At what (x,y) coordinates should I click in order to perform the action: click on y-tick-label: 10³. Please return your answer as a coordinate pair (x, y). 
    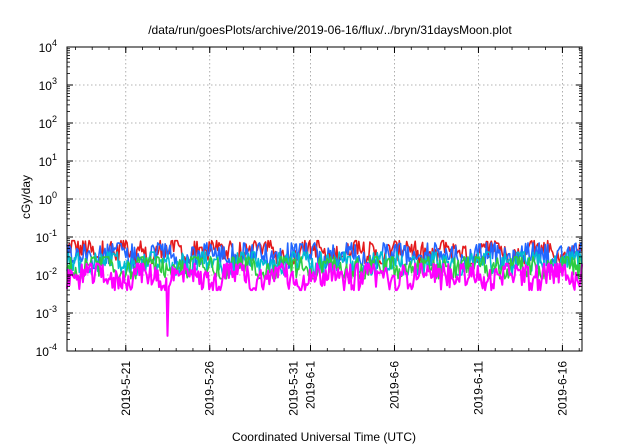
    Looking at the image, I should click on (48, 84).